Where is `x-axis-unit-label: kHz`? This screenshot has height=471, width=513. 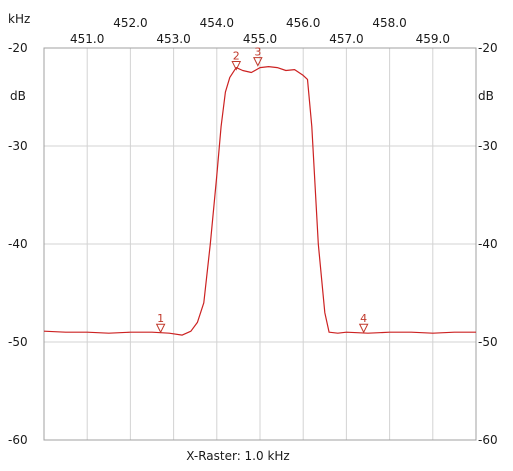
x-axis-unit-label: kHz is located at coordinates (19, 19).